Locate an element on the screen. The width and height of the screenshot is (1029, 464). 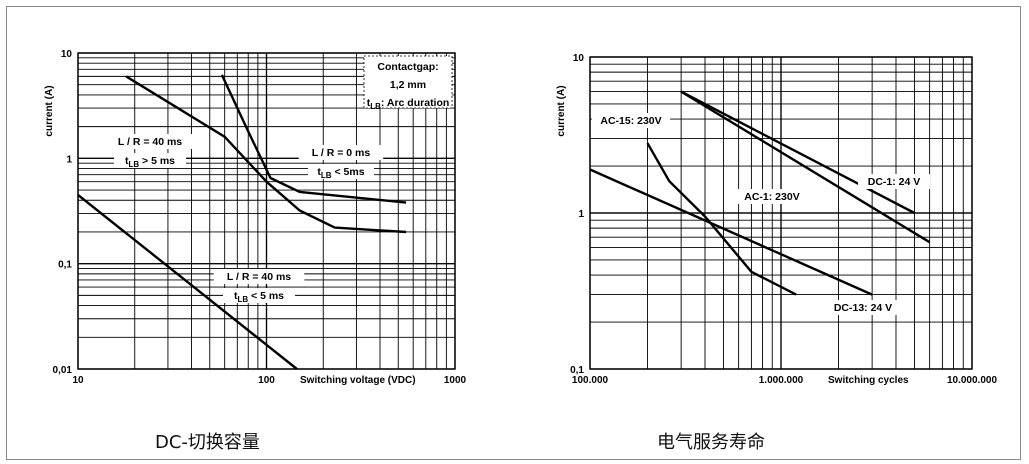
annotation-text: DC-1: 24 V is located at coordinates (894, 182).